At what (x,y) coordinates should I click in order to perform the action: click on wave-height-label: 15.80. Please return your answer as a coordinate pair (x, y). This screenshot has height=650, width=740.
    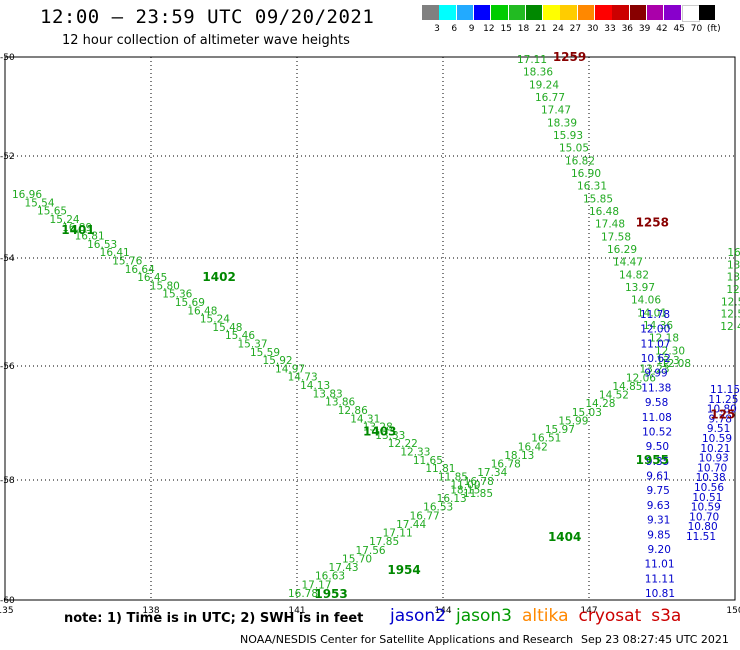
    Looking at the image, I should click on (165, 286).